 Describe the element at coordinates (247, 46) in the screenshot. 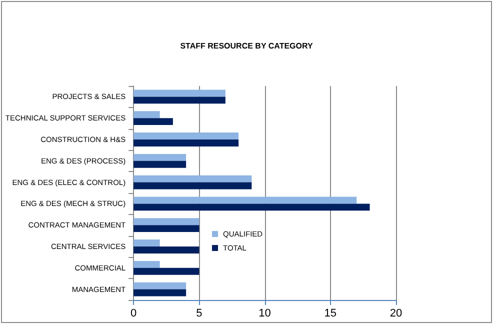

I see `chart-title: STAFF RESOURCE BY CATEGORY` at that location.